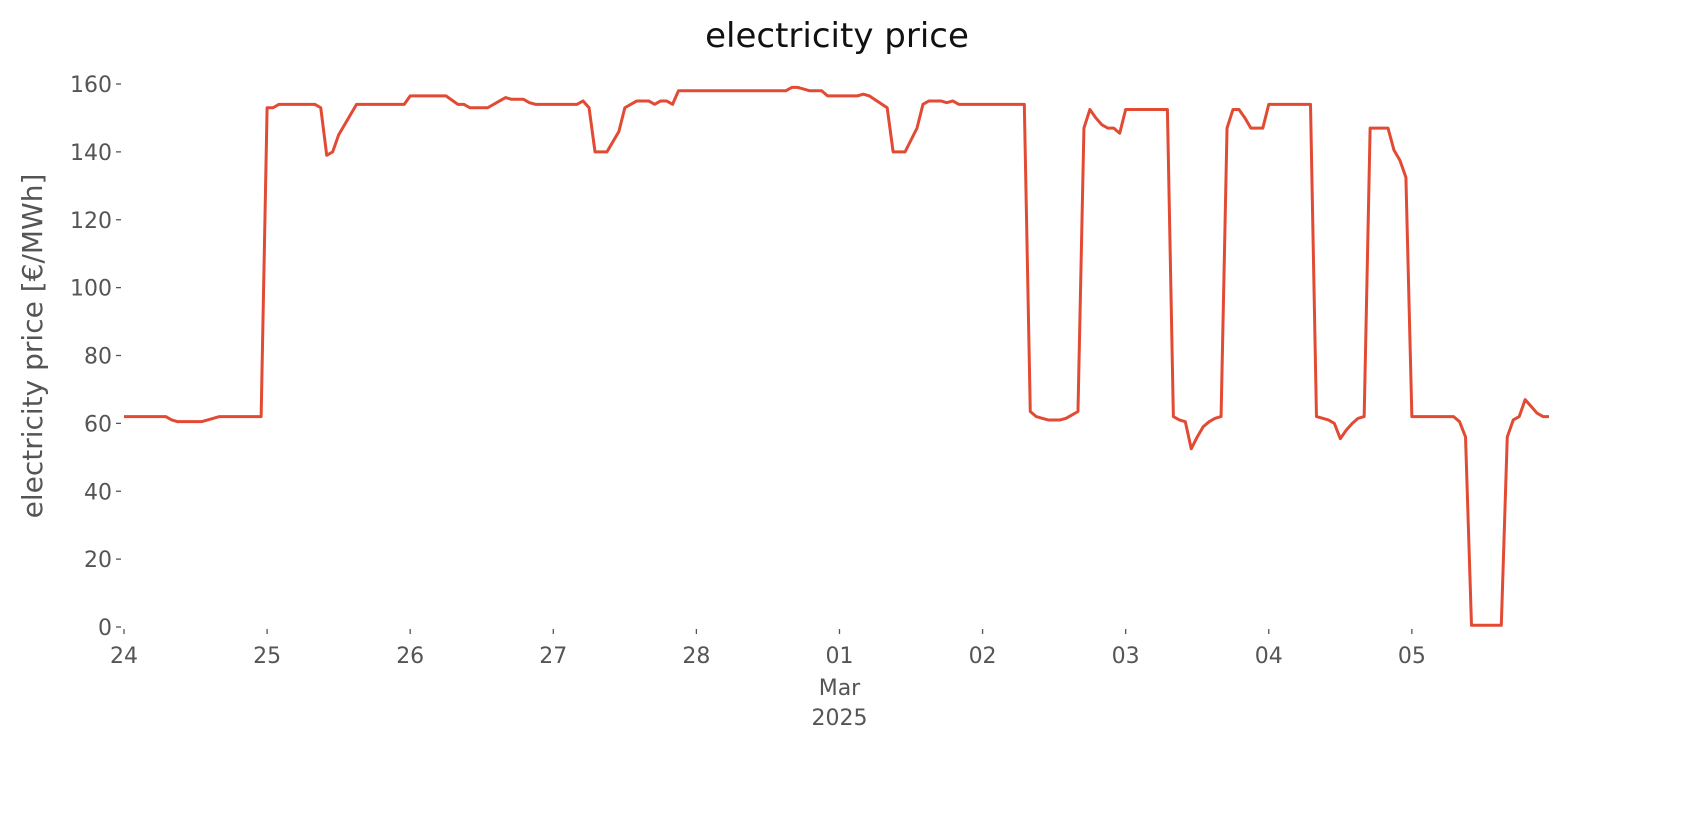 The image size is (1706, 815). I want to click on chart-title: electricity price, so click(837, 36).